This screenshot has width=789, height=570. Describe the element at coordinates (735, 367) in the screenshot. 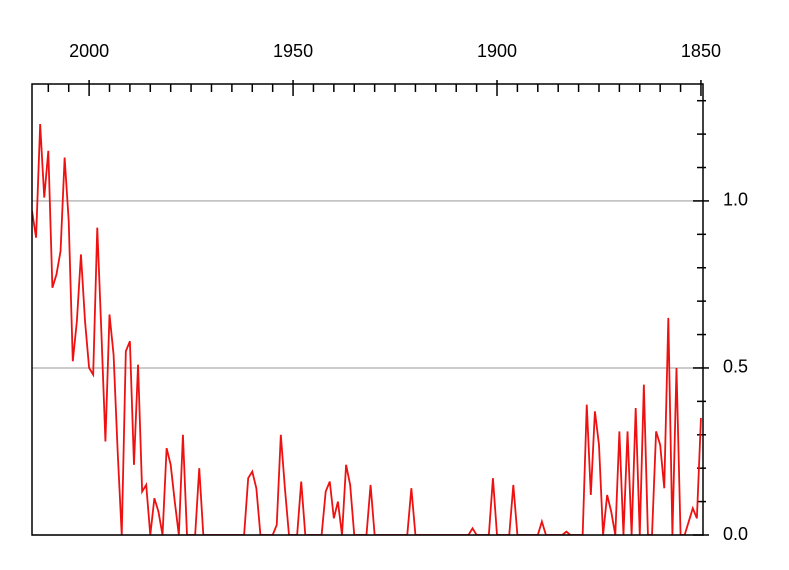

I see `y-tick-label: 0.5` at that location.